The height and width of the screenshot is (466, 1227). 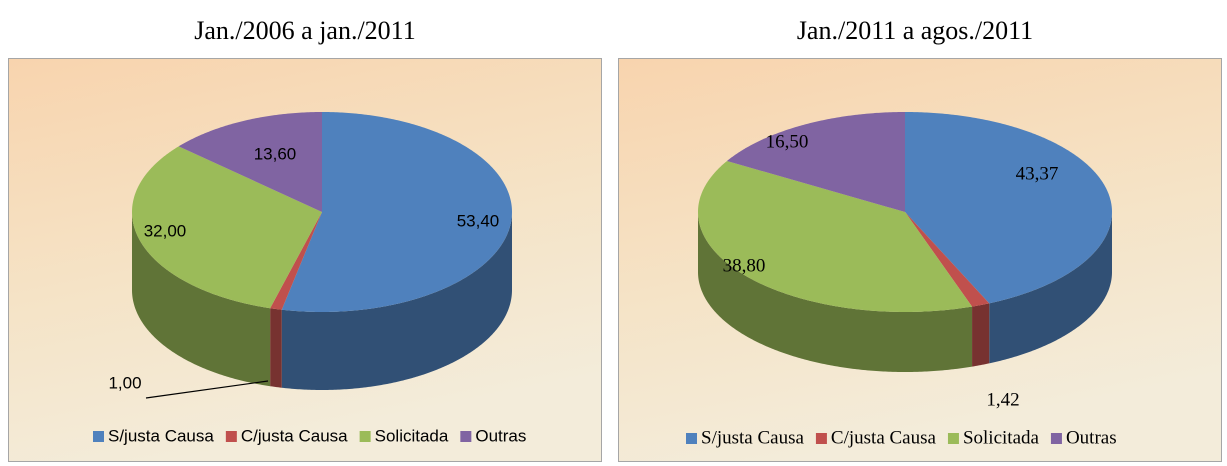 I want to click on data-label: 32,00, so click(x=165, y=230).